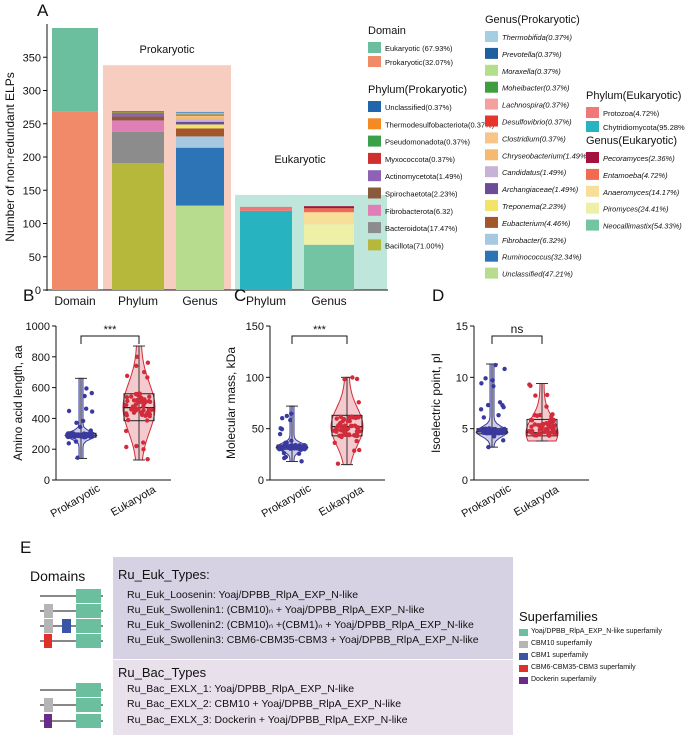 This screenshot has width=685, height=735. What do you see at coordinates (644, 127) in the screenshot?
I see `legend-label: Chytridiomycota(95.28%)` at bounding box center [644, 127].